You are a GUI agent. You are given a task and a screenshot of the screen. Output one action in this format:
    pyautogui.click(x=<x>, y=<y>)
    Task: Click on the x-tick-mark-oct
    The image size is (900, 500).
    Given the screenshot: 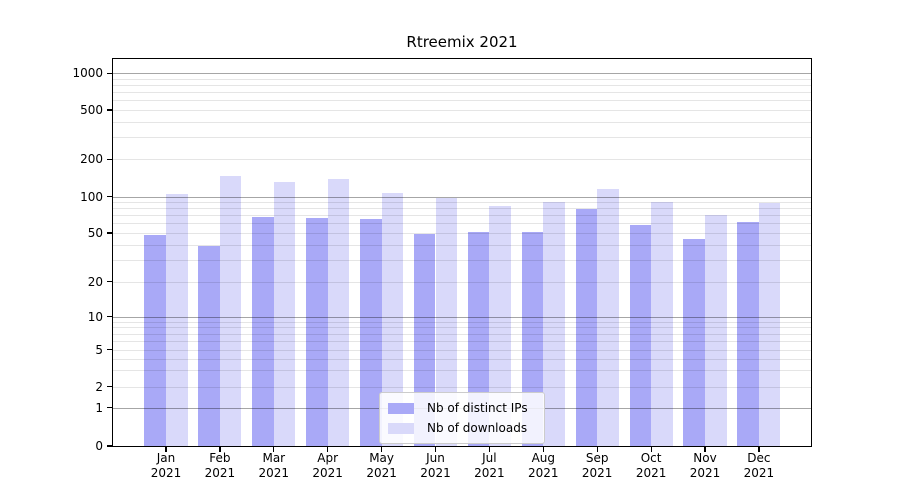 What is the action you would take?
    pyautogui.click(x=651, y=449)
    